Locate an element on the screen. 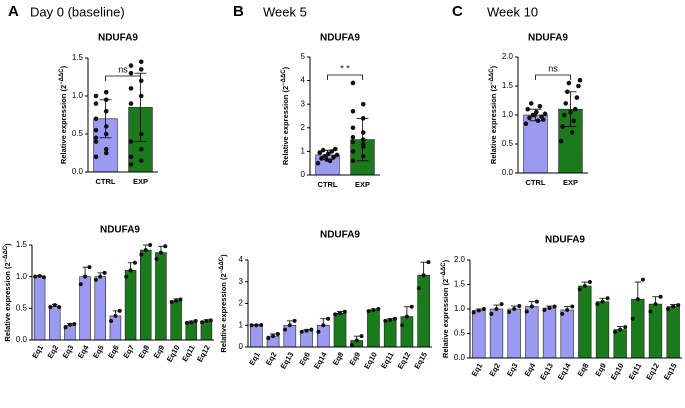  x-tick-label: Eq6 is located at coordinates (304, 358).